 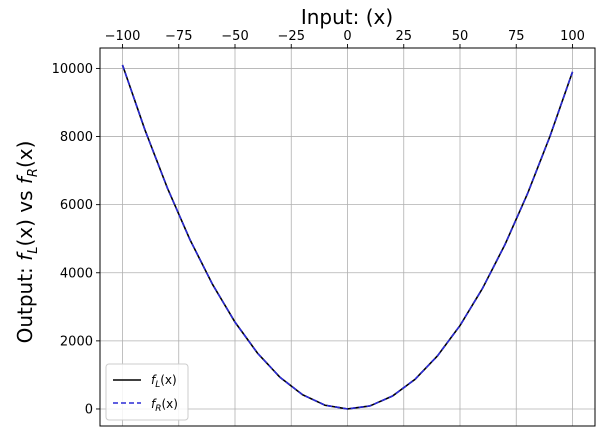 I want to click on x-tick-label: −75, so click(x=178, y=36).